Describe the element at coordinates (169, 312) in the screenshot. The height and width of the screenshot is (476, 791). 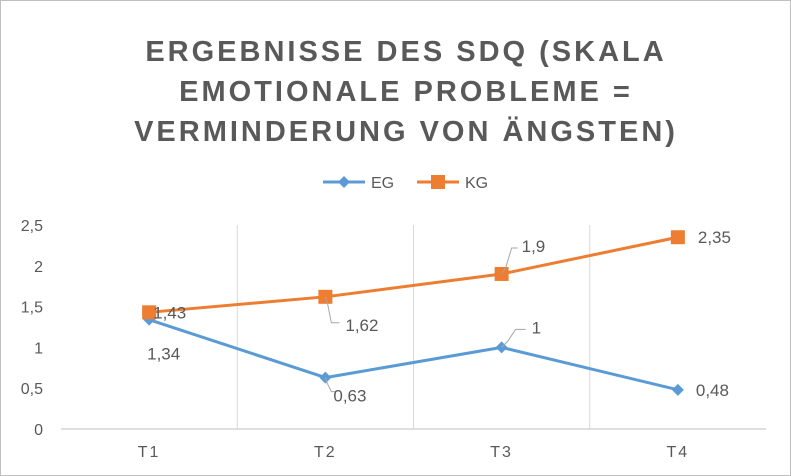
I see `data-label-kg: 1,43` at that location.